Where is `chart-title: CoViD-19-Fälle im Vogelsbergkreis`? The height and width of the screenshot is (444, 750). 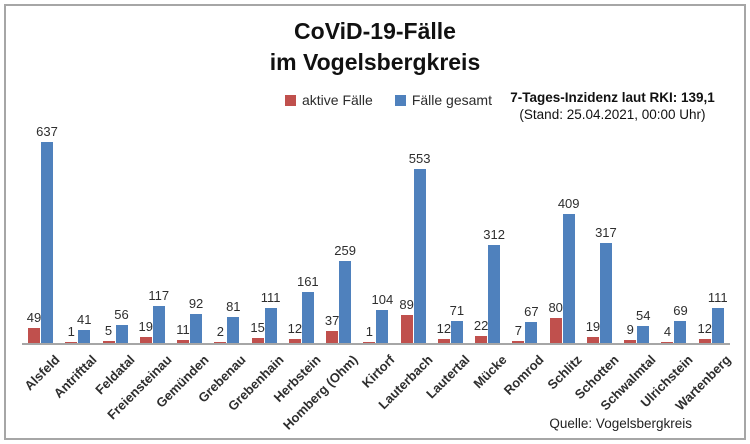
chart-title: CoViD-19-Fälle im Vogelsbergkreis is located at coordinates (375, 47).